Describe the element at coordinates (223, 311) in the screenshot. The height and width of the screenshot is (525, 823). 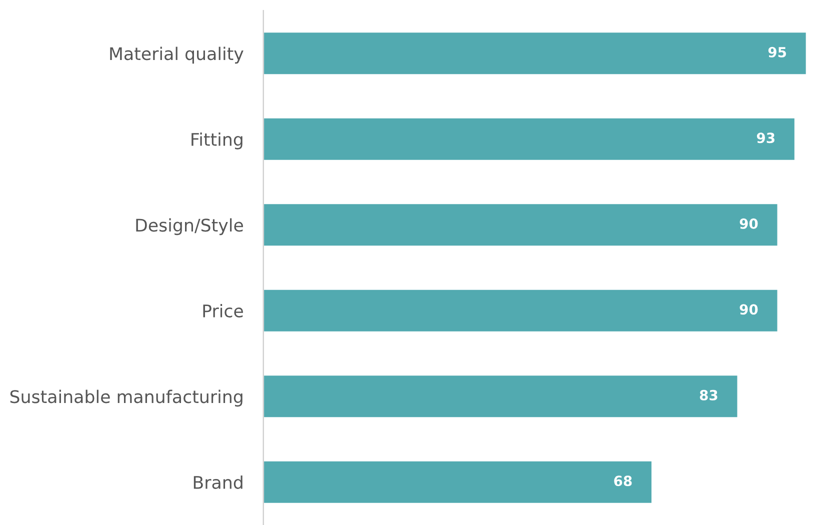
I see `y-tick-label: Price` at that location.